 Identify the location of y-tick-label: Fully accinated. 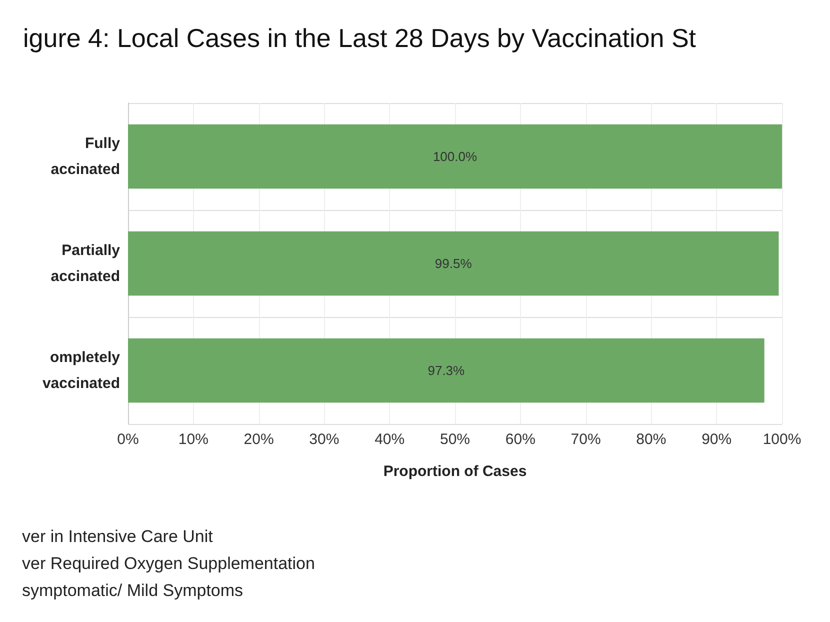
(85, 156).